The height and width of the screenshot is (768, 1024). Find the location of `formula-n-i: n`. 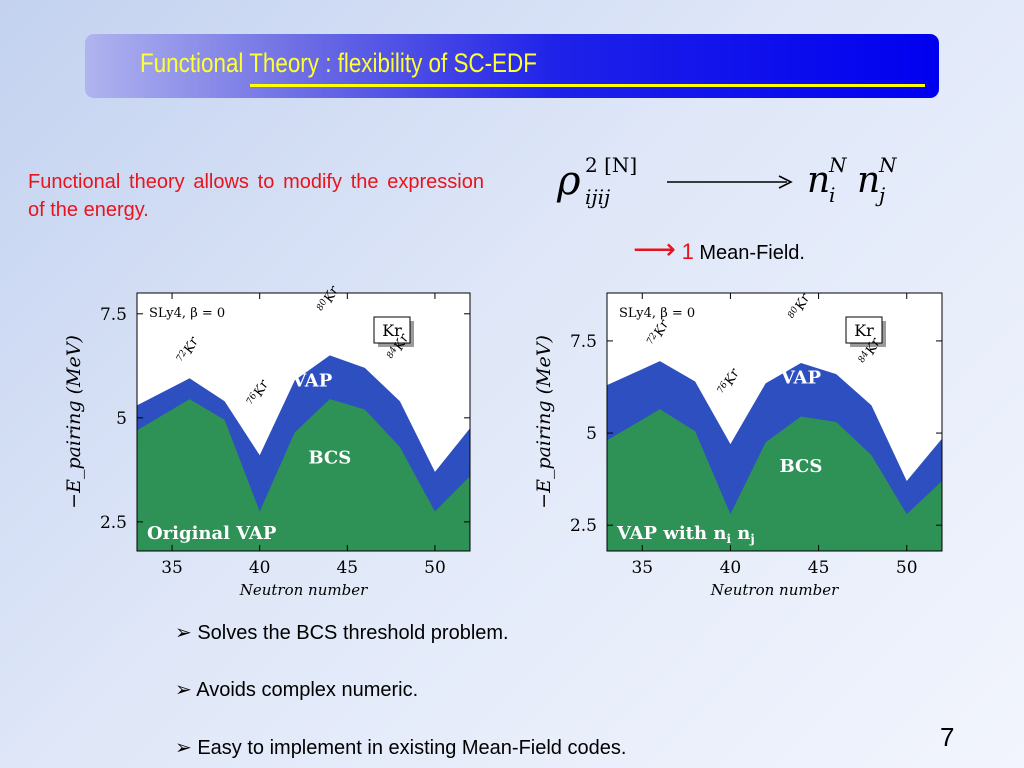

formula-n-i: n is located at coordinates (818, 180).